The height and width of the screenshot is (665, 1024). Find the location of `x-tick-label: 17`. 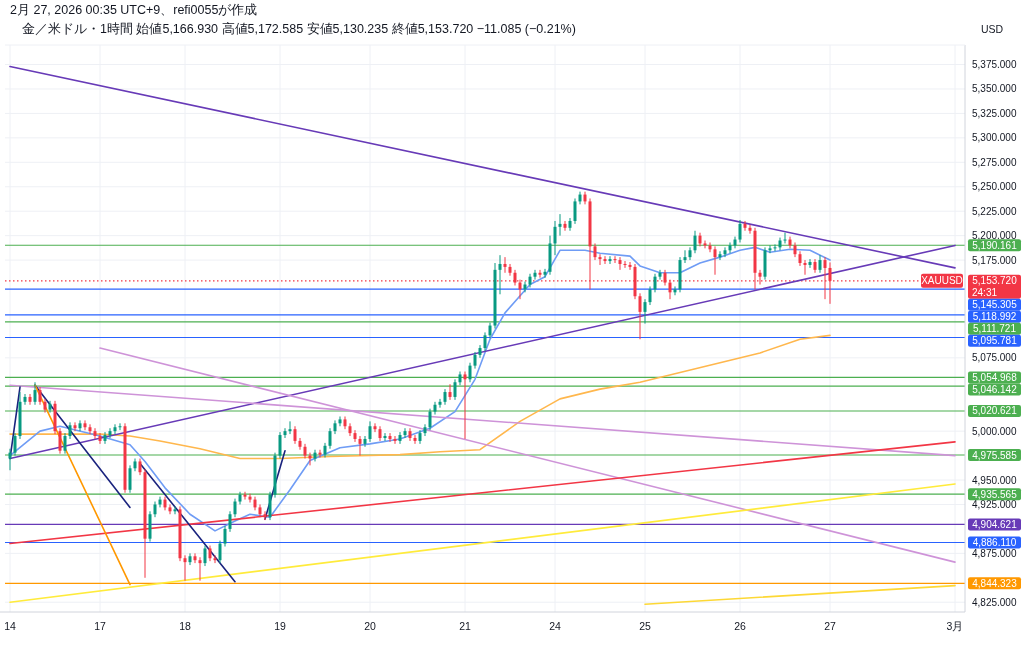

x-tick-label: 17 is located at coordinates (100, 626).